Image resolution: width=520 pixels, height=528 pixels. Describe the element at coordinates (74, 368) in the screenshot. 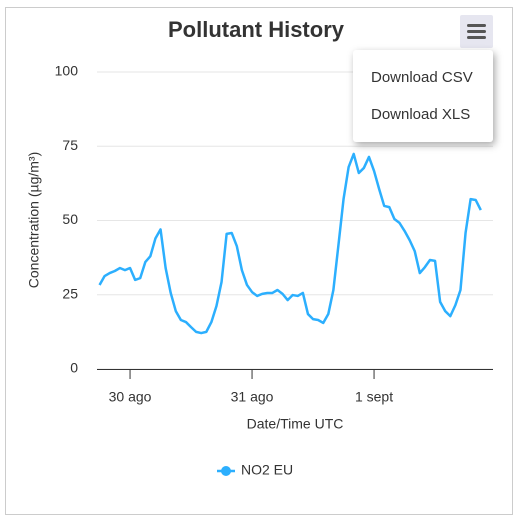

I see `y-tick-label: 0` at that location.